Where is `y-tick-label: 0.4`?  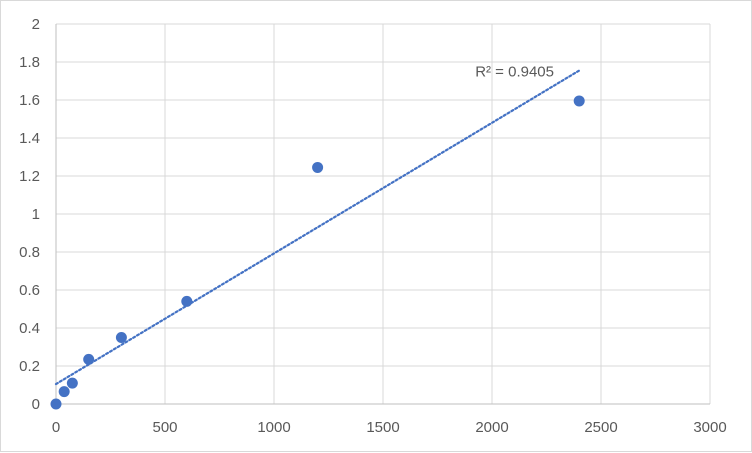 y-tick-label: 0.4 is located at coordinates (29, 328).